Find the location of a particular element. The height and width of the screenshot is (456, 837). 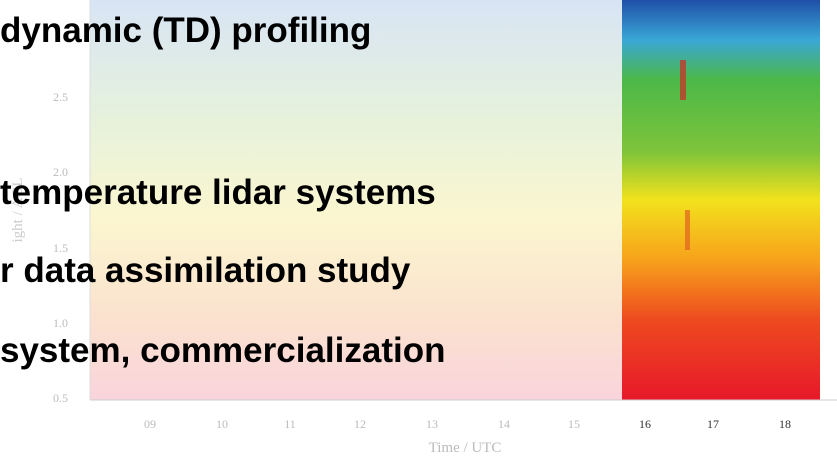

y-tick-label: 2.5 is located at coordinates (60, 97).